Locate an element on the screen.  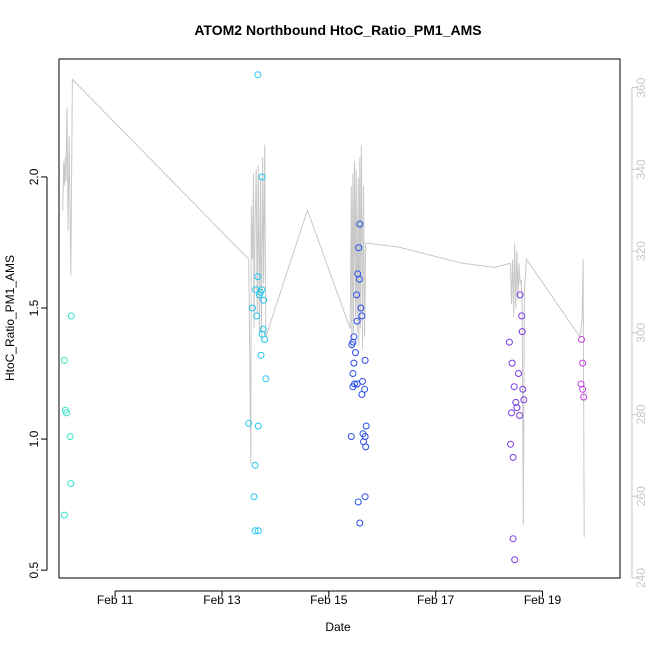
y-tick-label: 0.5 is located at coordinates (34, 569).